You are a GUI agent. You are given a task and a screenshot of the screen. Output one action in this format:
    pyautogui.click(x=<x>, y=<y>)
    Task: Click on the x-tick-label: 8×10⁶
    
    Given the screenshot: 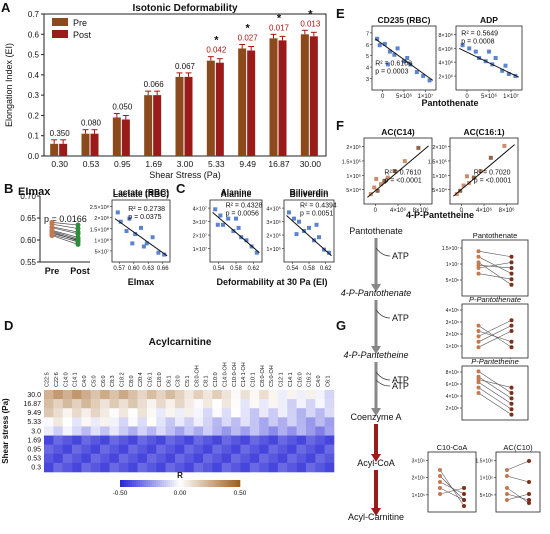 What is the action you would take?
    pyautogui.click(x=421, y=210)
    